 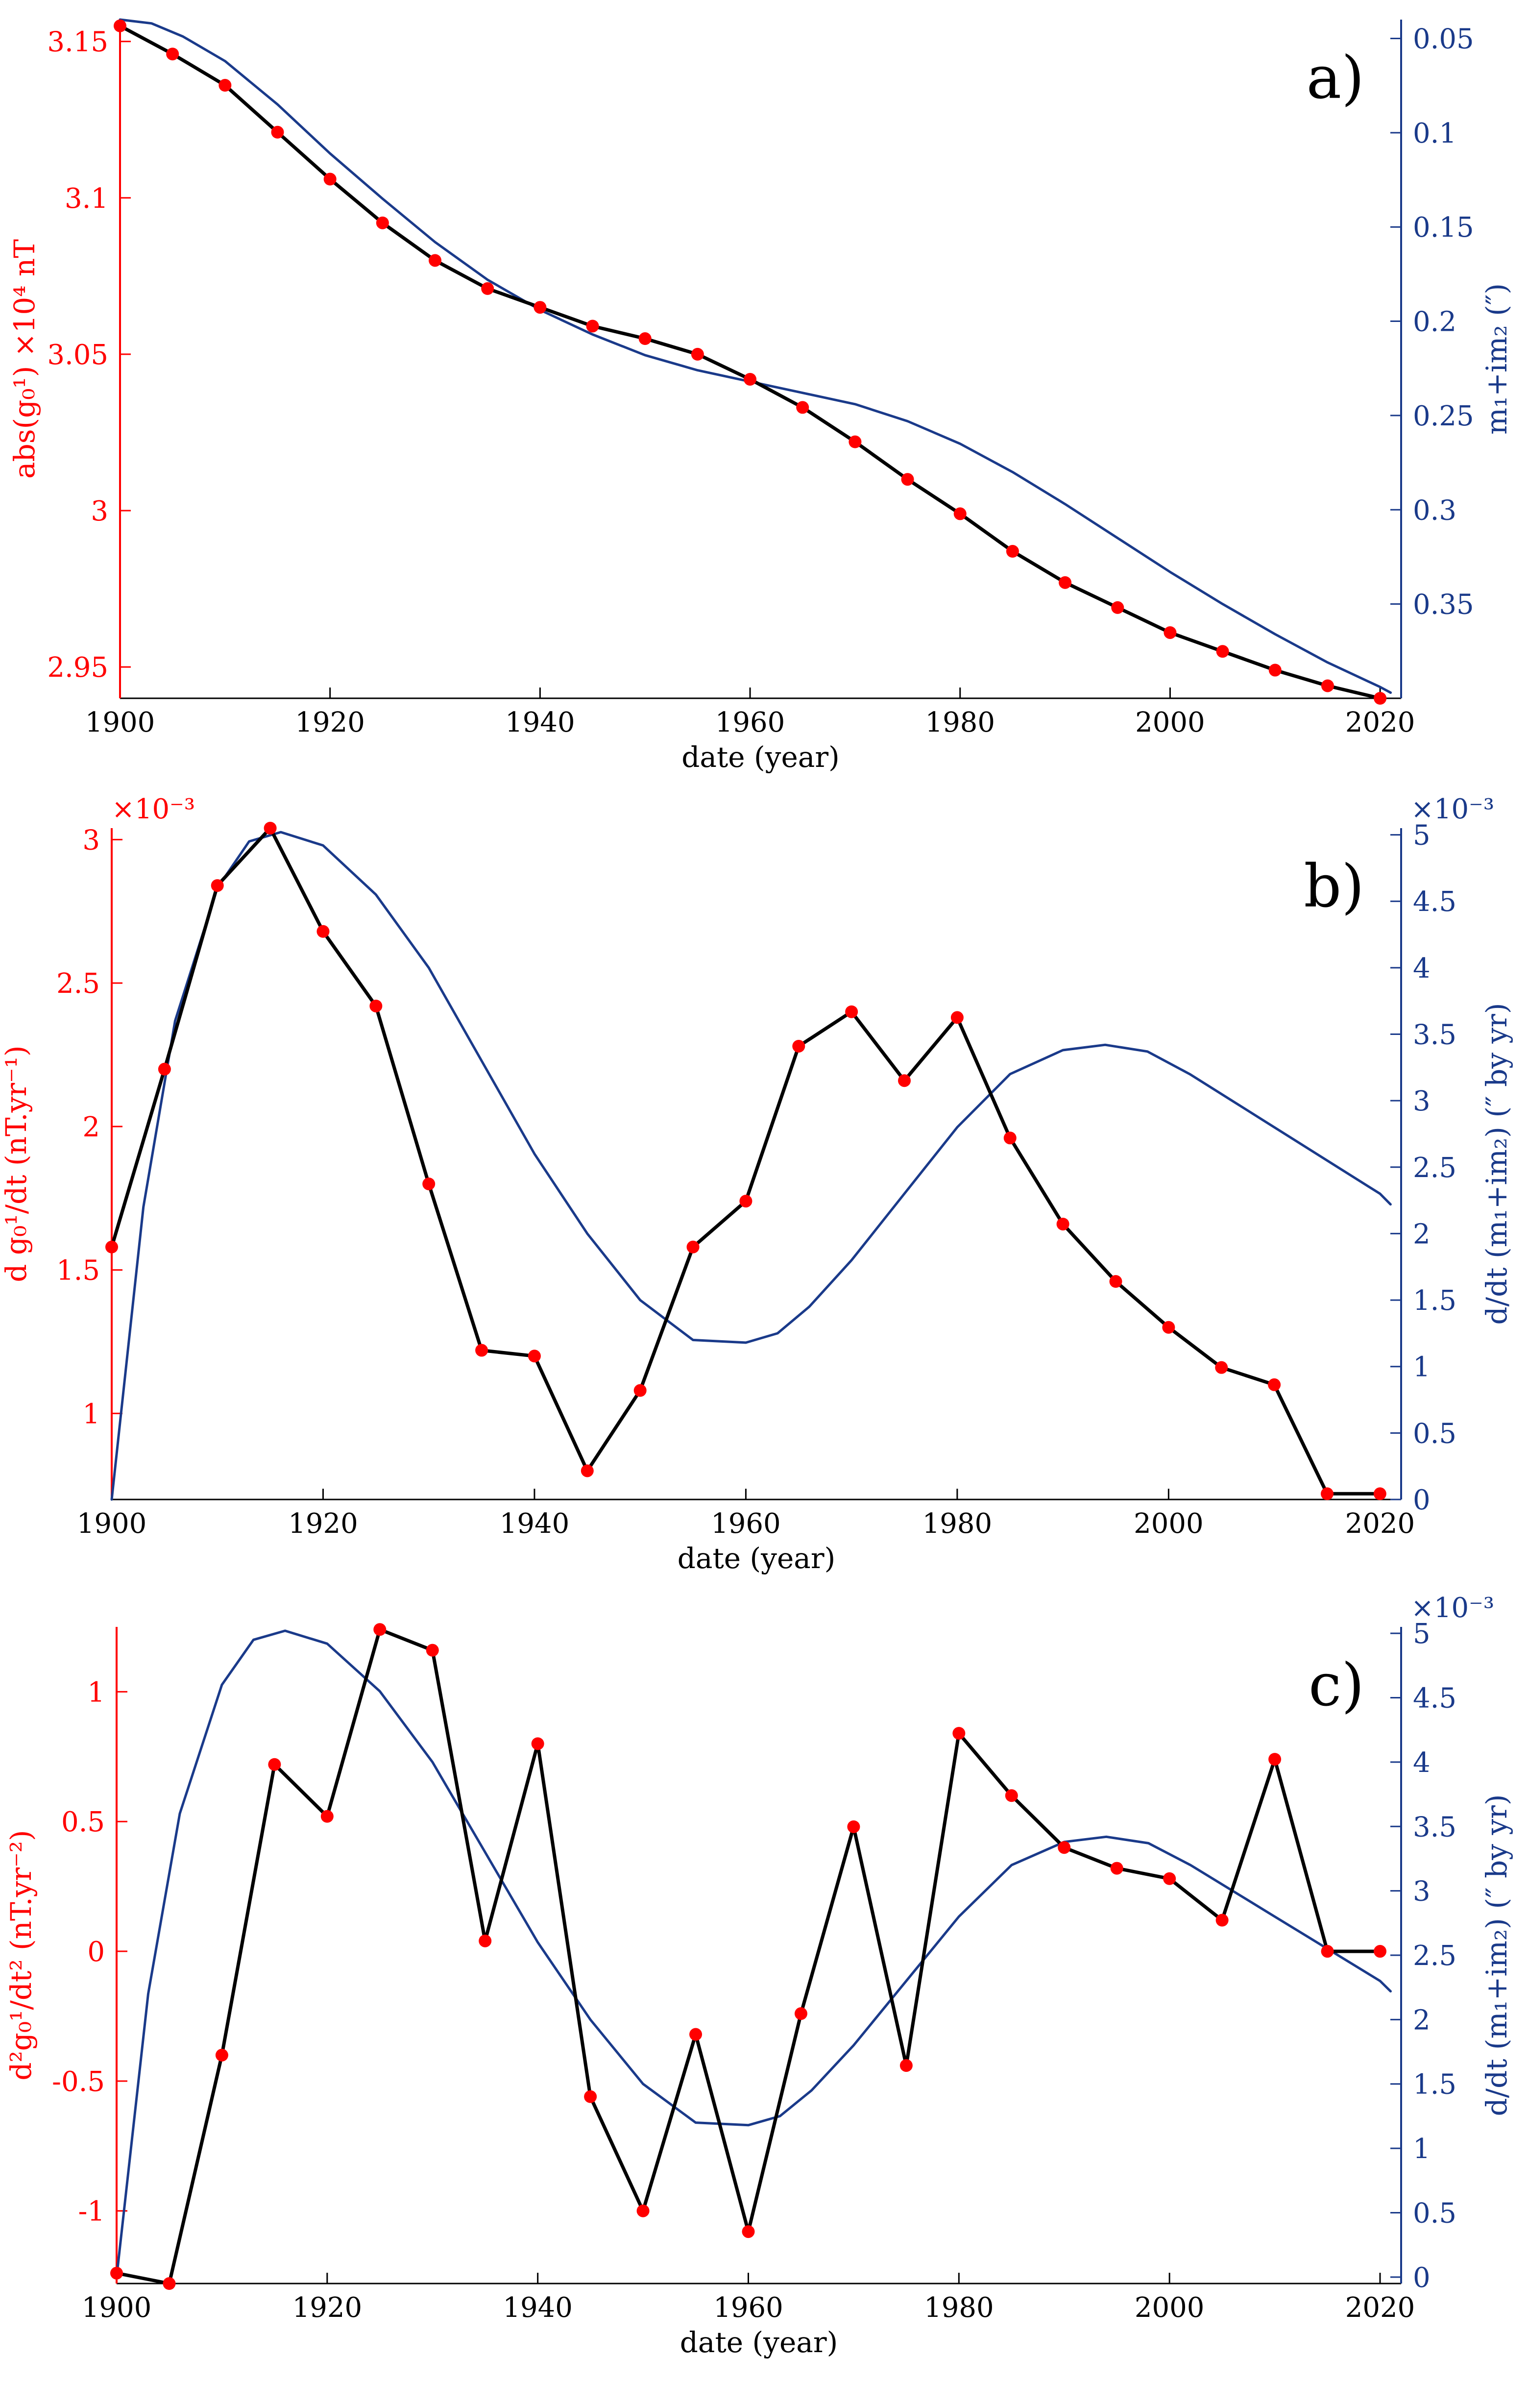 I want to click on right-y-tick-label: 2.5, so click(x=1434, y=1168).